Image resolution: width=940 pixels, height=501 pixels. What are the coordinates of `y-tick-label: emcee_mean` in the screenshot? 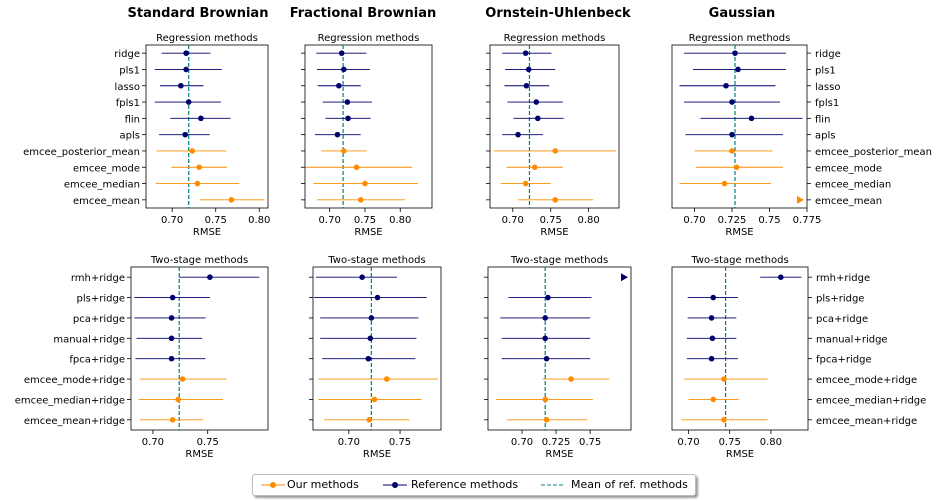 It's located at (106, 201).